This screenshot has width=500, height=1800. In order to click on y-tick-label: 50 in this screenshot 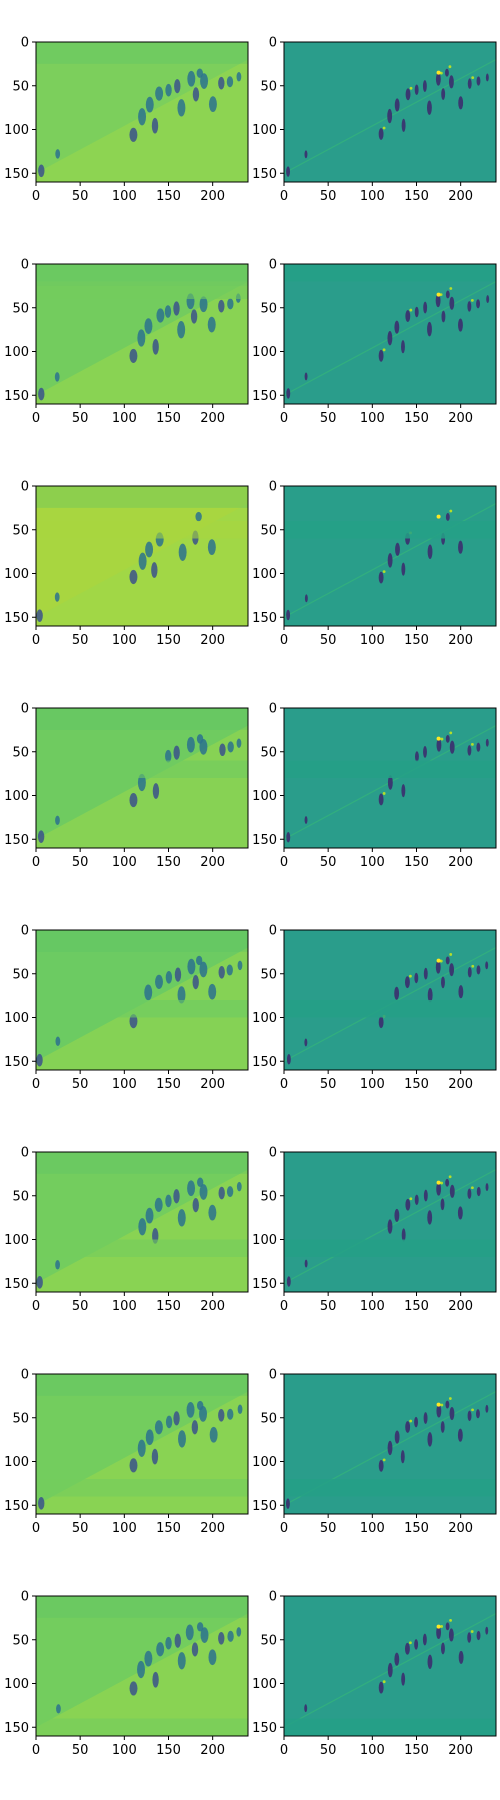, I will do `click(268, 530)`.